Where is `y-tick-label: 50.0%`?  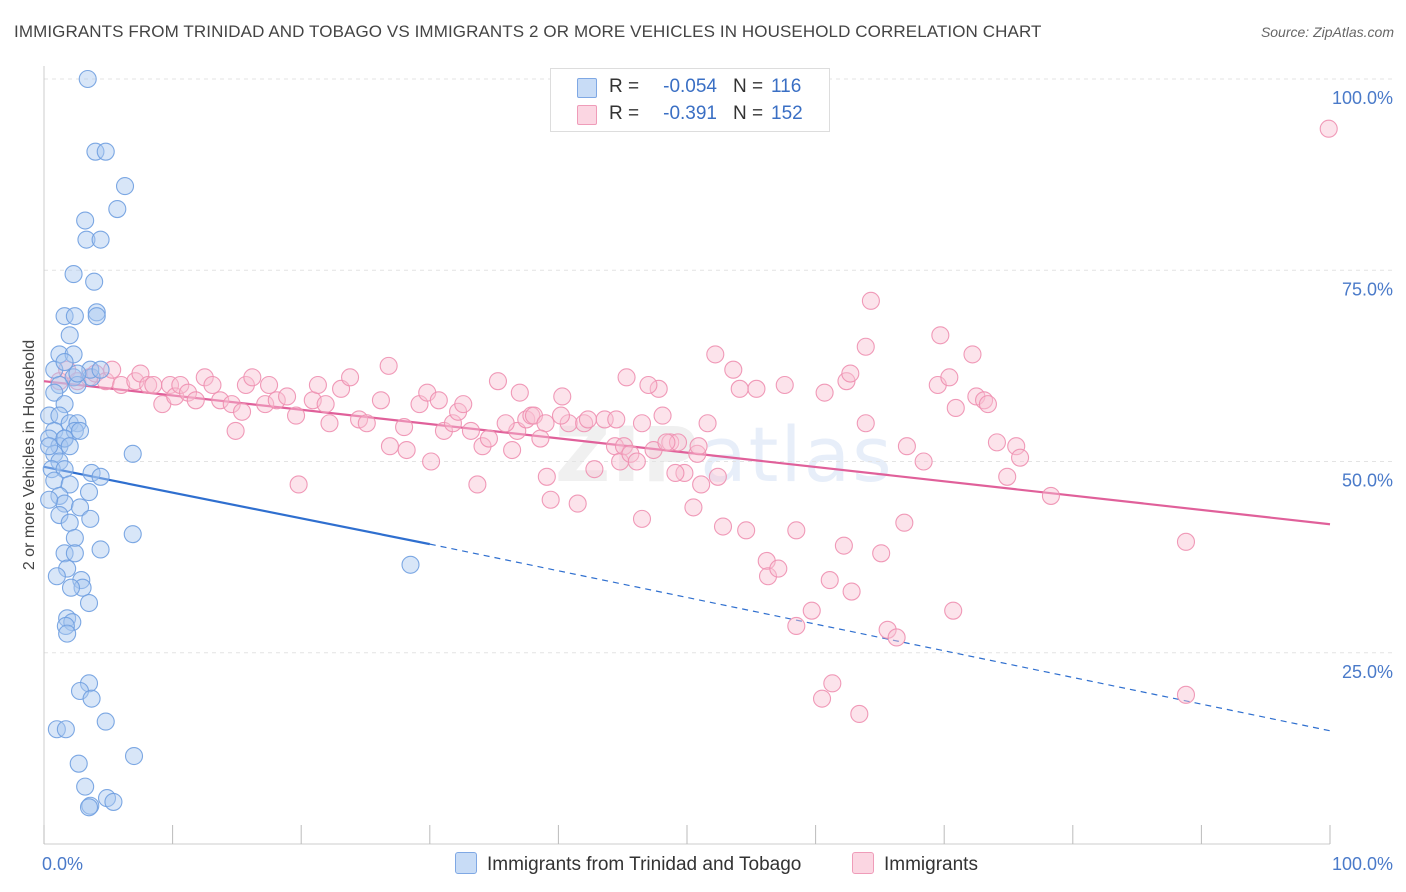 y-tick-label: 50.0% is located at coordinates (1367, 481).